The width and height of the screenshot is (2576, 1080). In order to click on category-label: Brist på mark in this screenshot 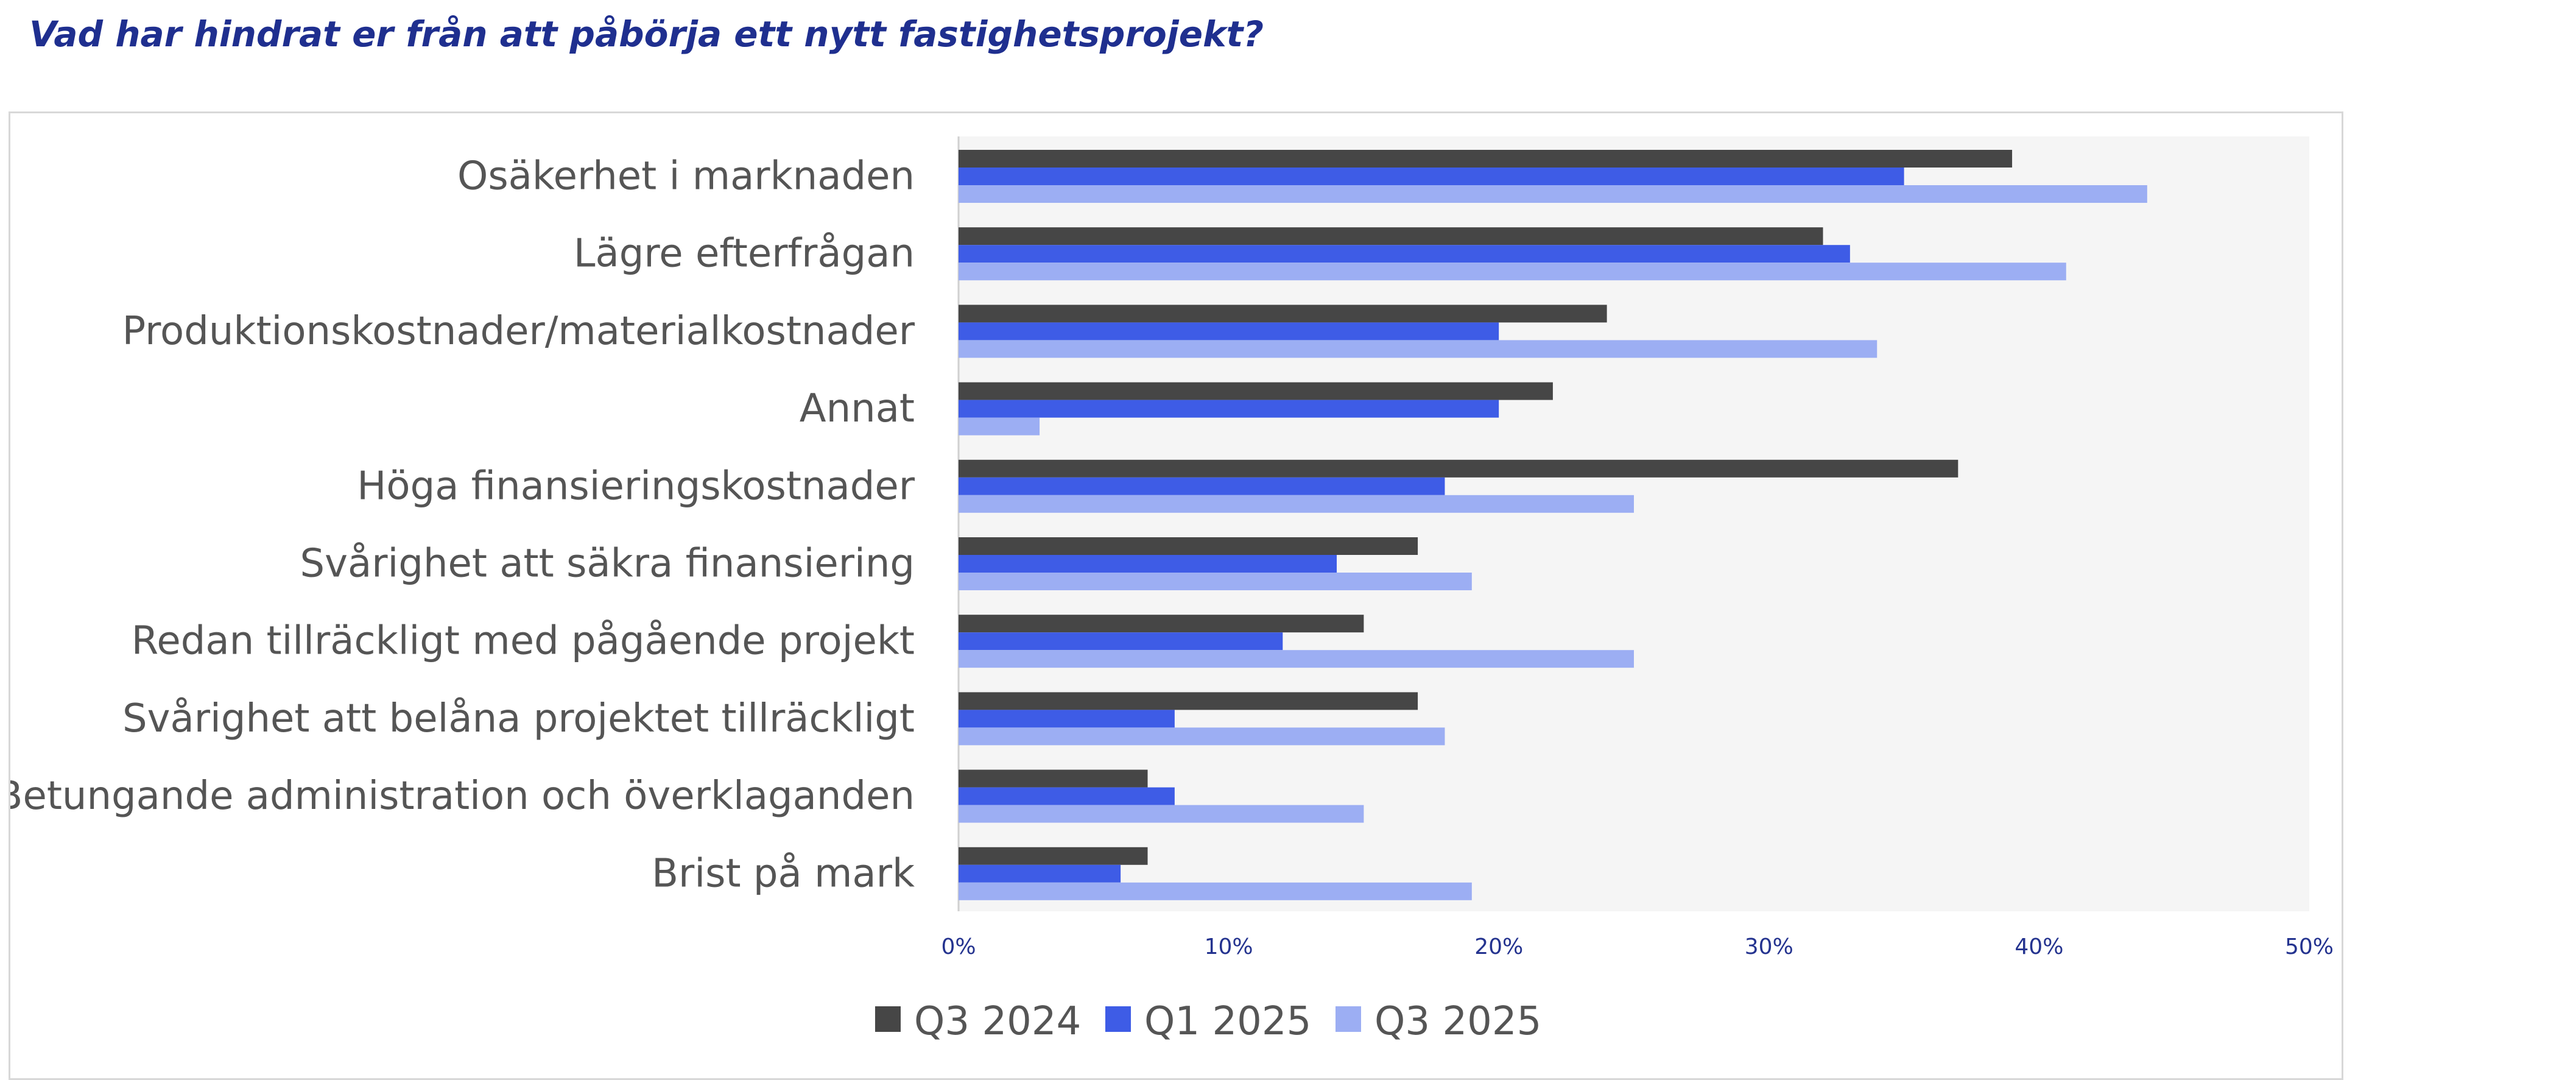, I will do `click(783, 874)`.